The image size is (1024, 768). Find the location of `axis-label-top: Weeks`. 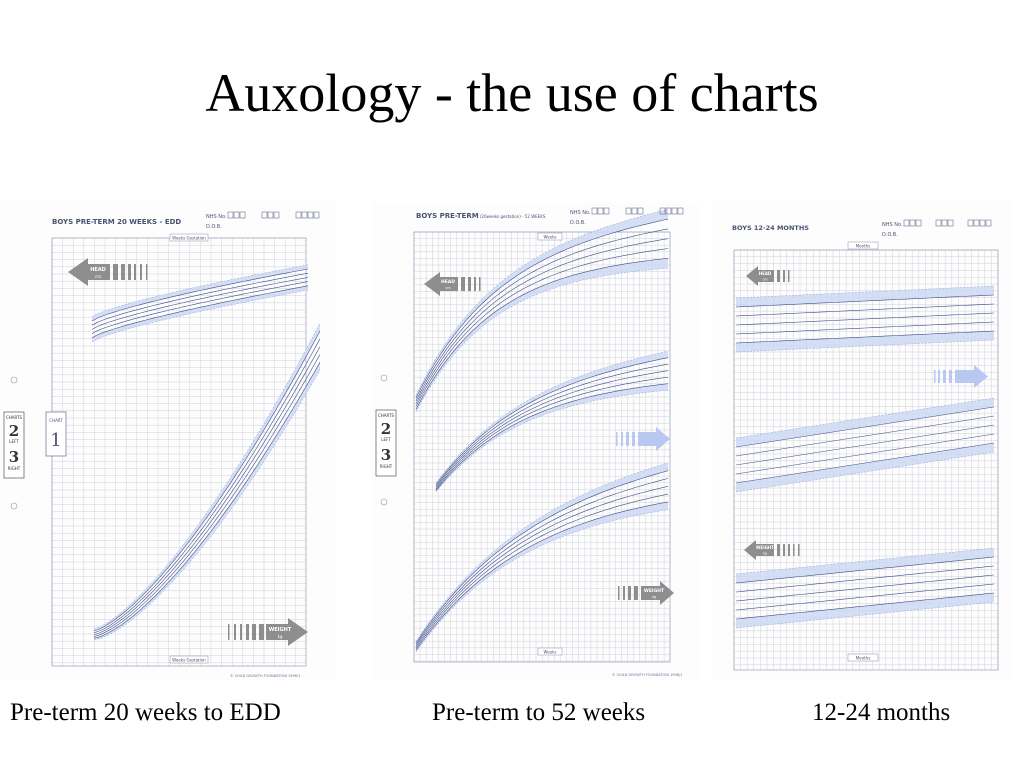

axis-label-top: Weeks is located at coordinates (549, 237).